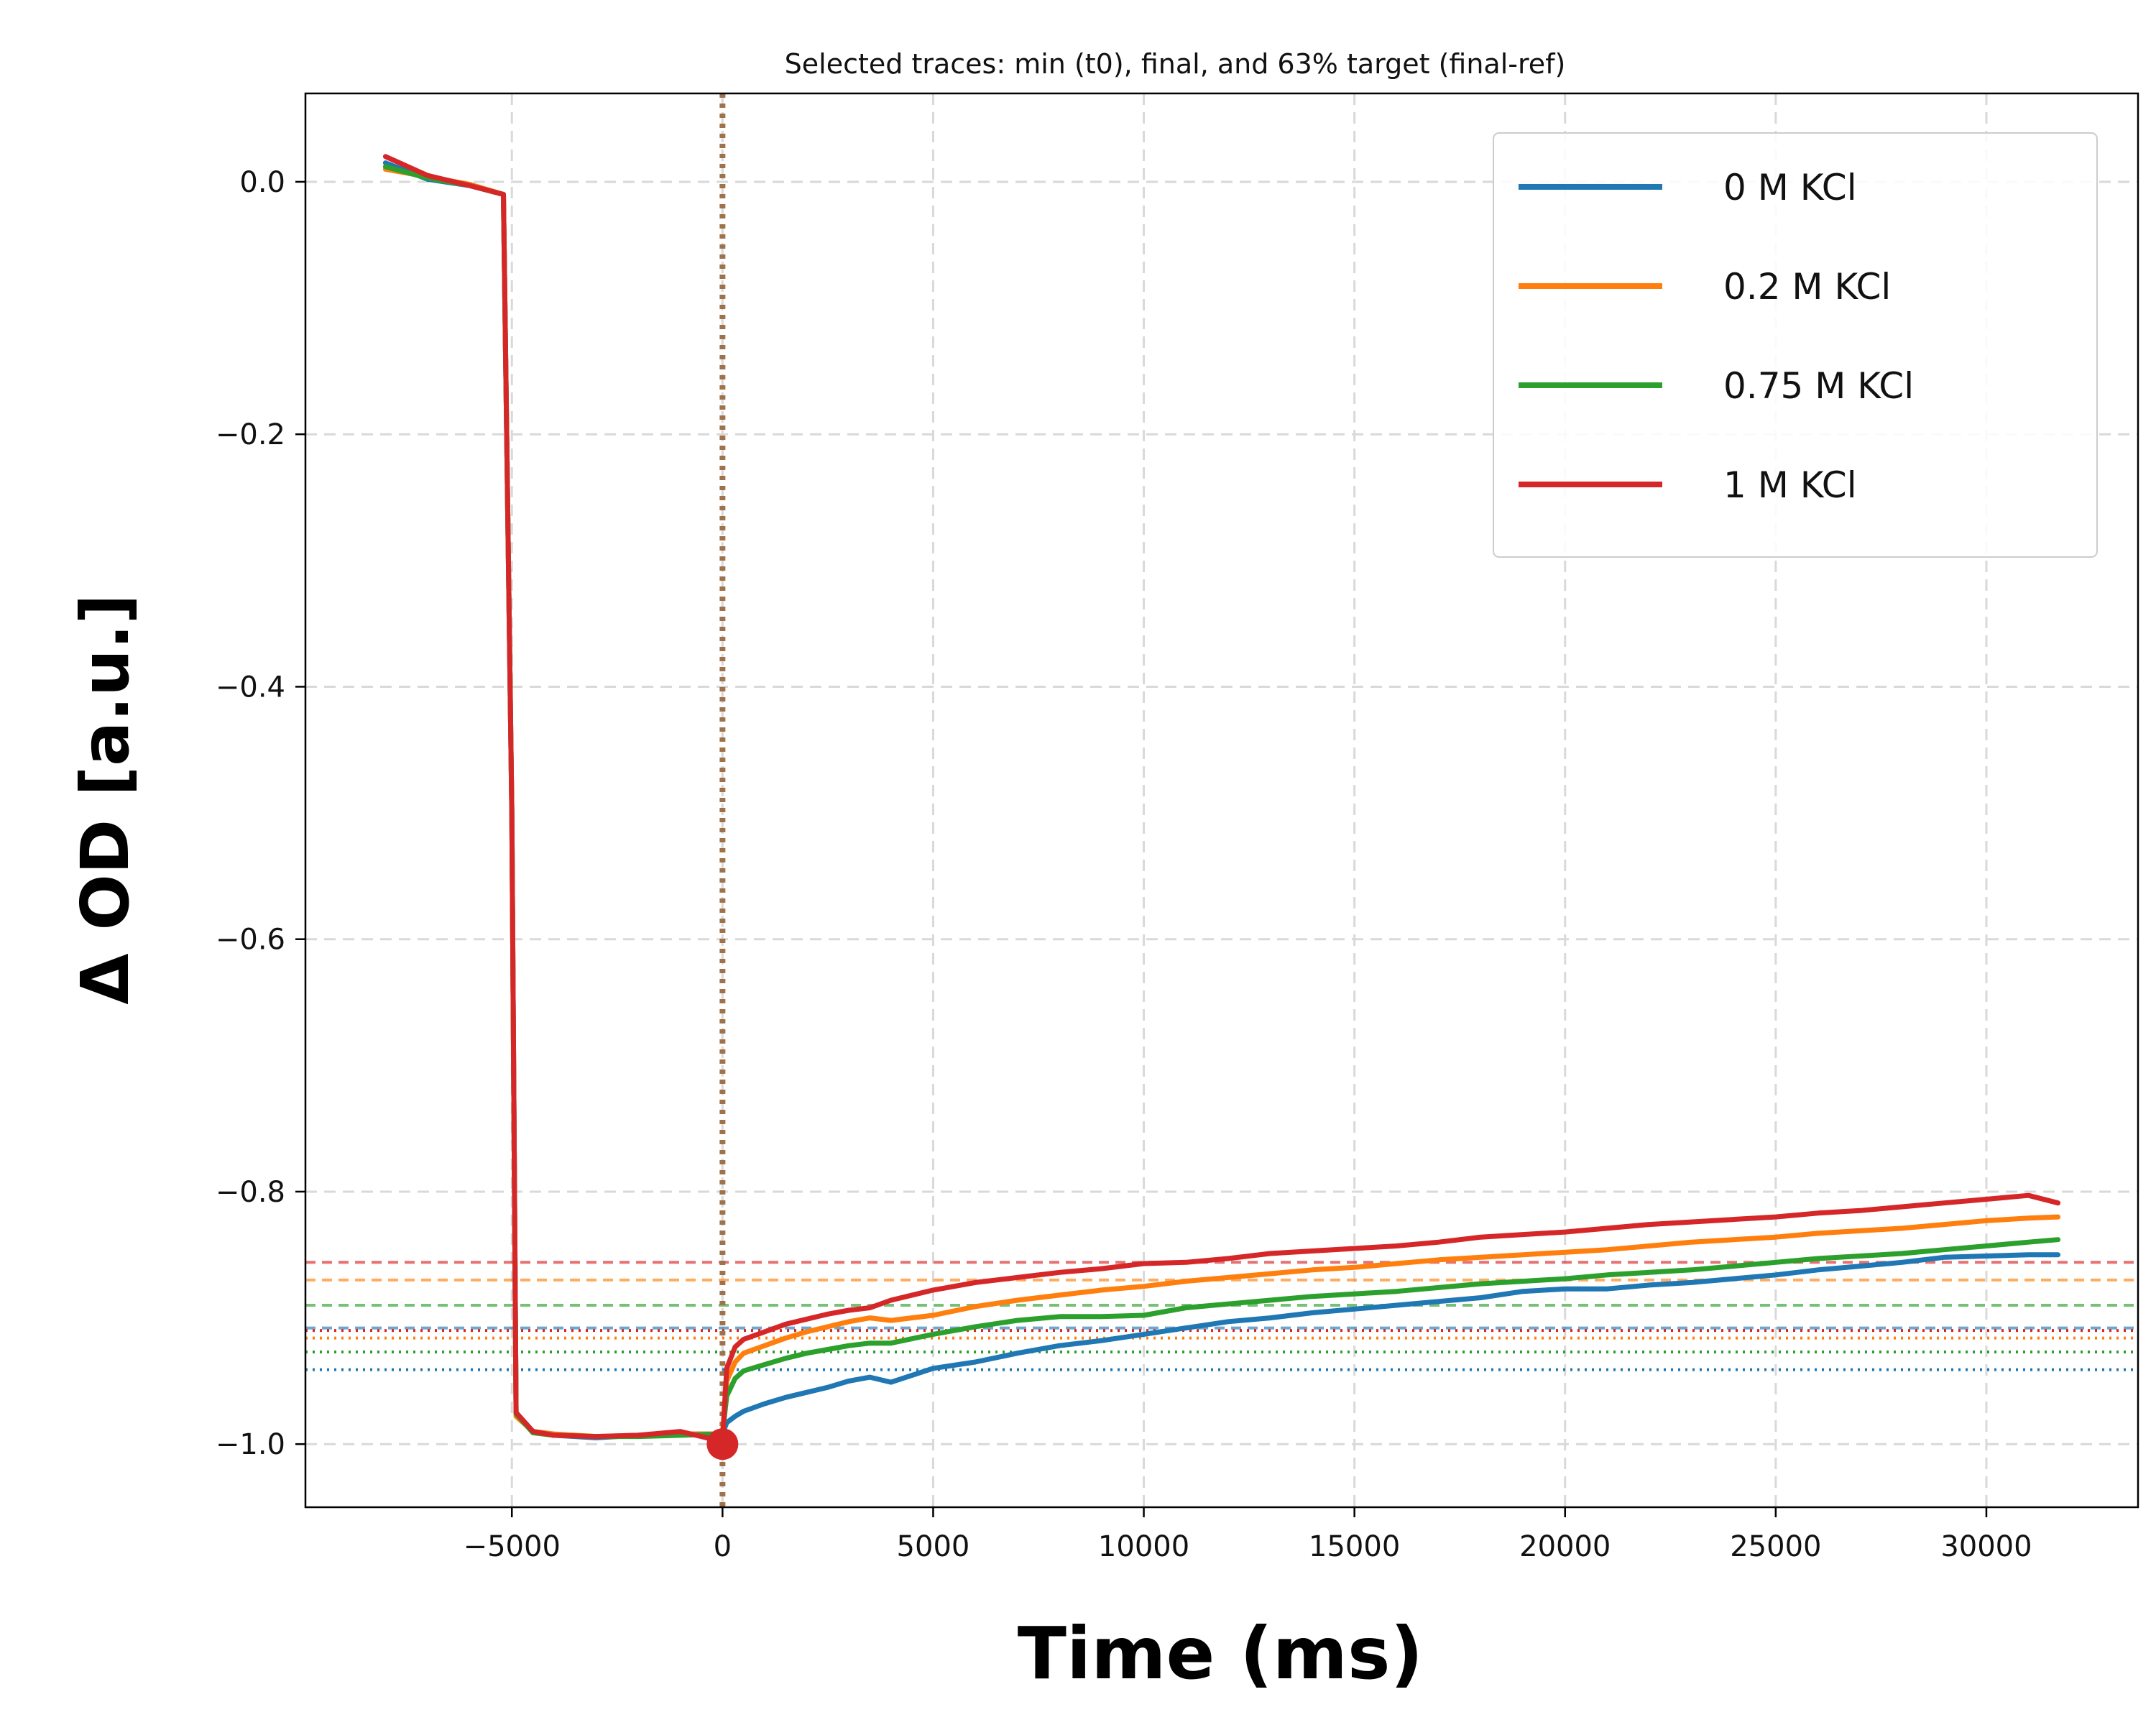 The height and width of the screenshot is (1725, 2156). Describe the element at coordinates (512, 1546) in the screenshot. I see `x-tick-label: −5000` at that location.